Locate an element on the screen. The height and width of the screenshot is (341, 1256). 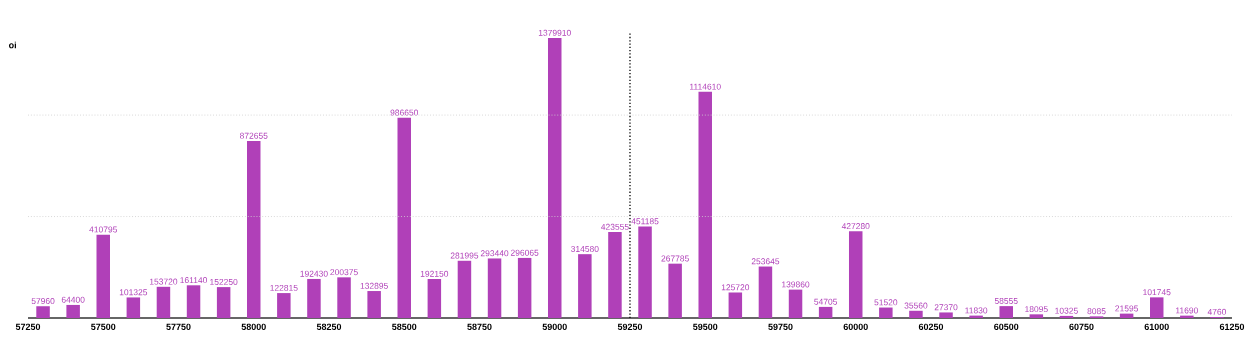
data-label: 4760 is located at coordinates (1217, 311).